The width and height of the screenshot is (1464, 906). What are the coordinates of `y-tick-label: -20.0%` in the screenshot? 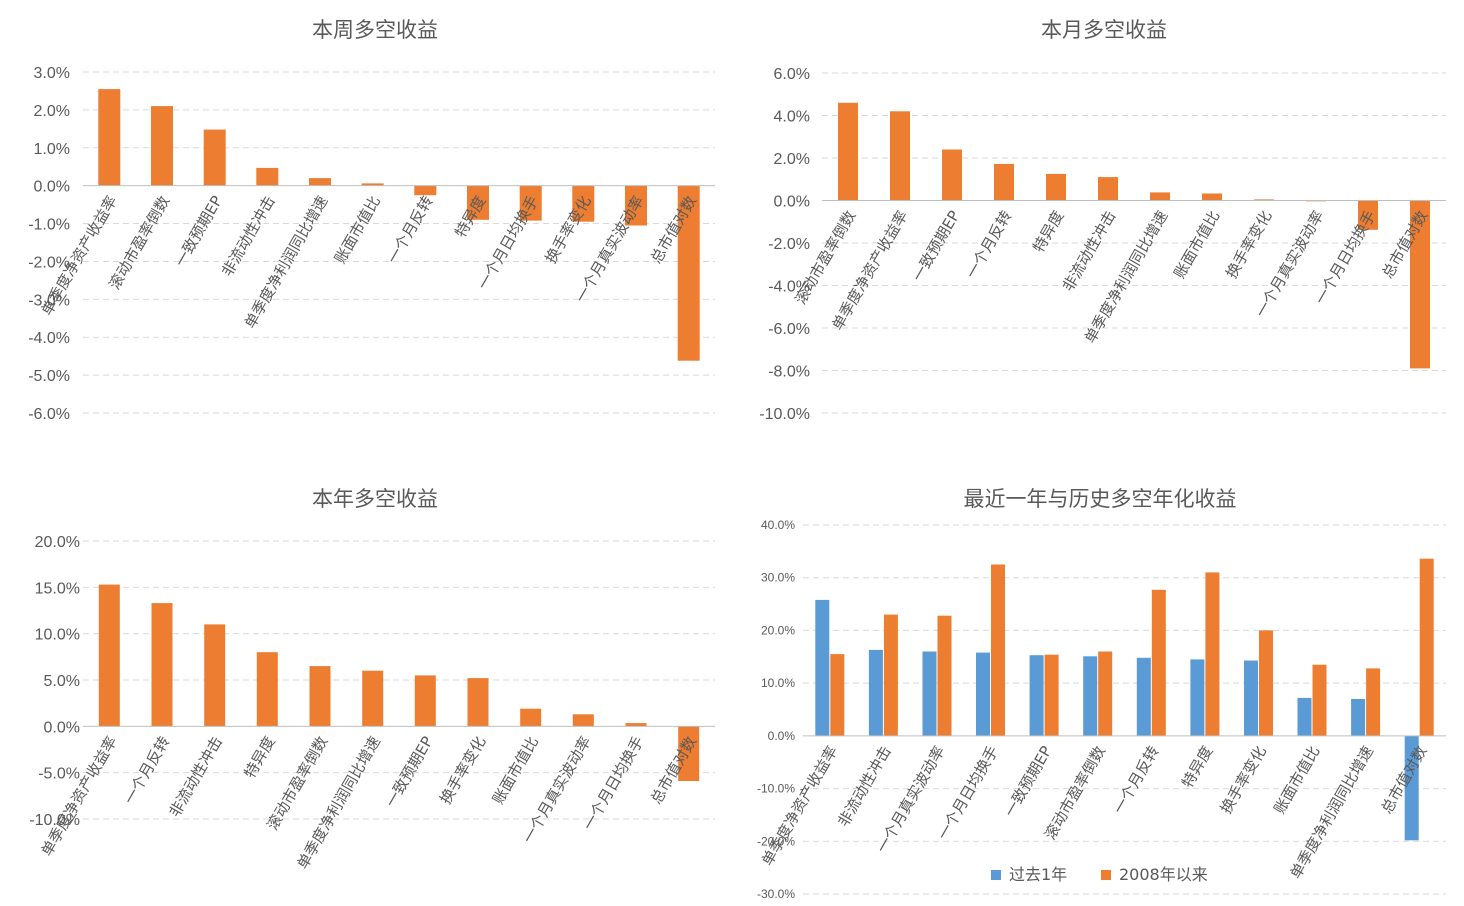 It's located at (776, 841).